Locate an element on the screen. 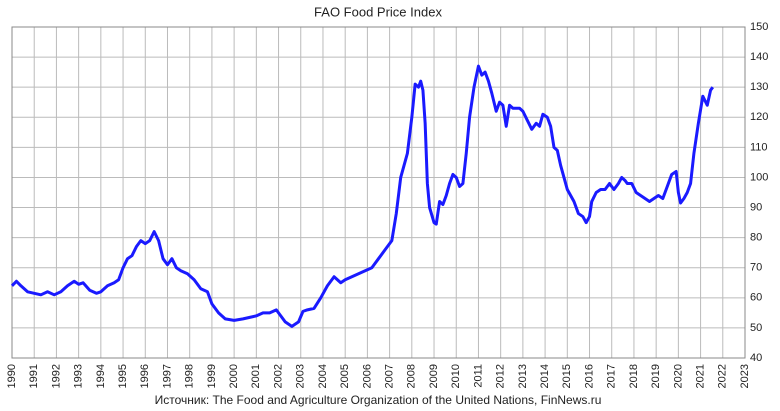 This screenshot has height=411, width=780. x-tick-label: 2018 is located at coordinates (634, 376).